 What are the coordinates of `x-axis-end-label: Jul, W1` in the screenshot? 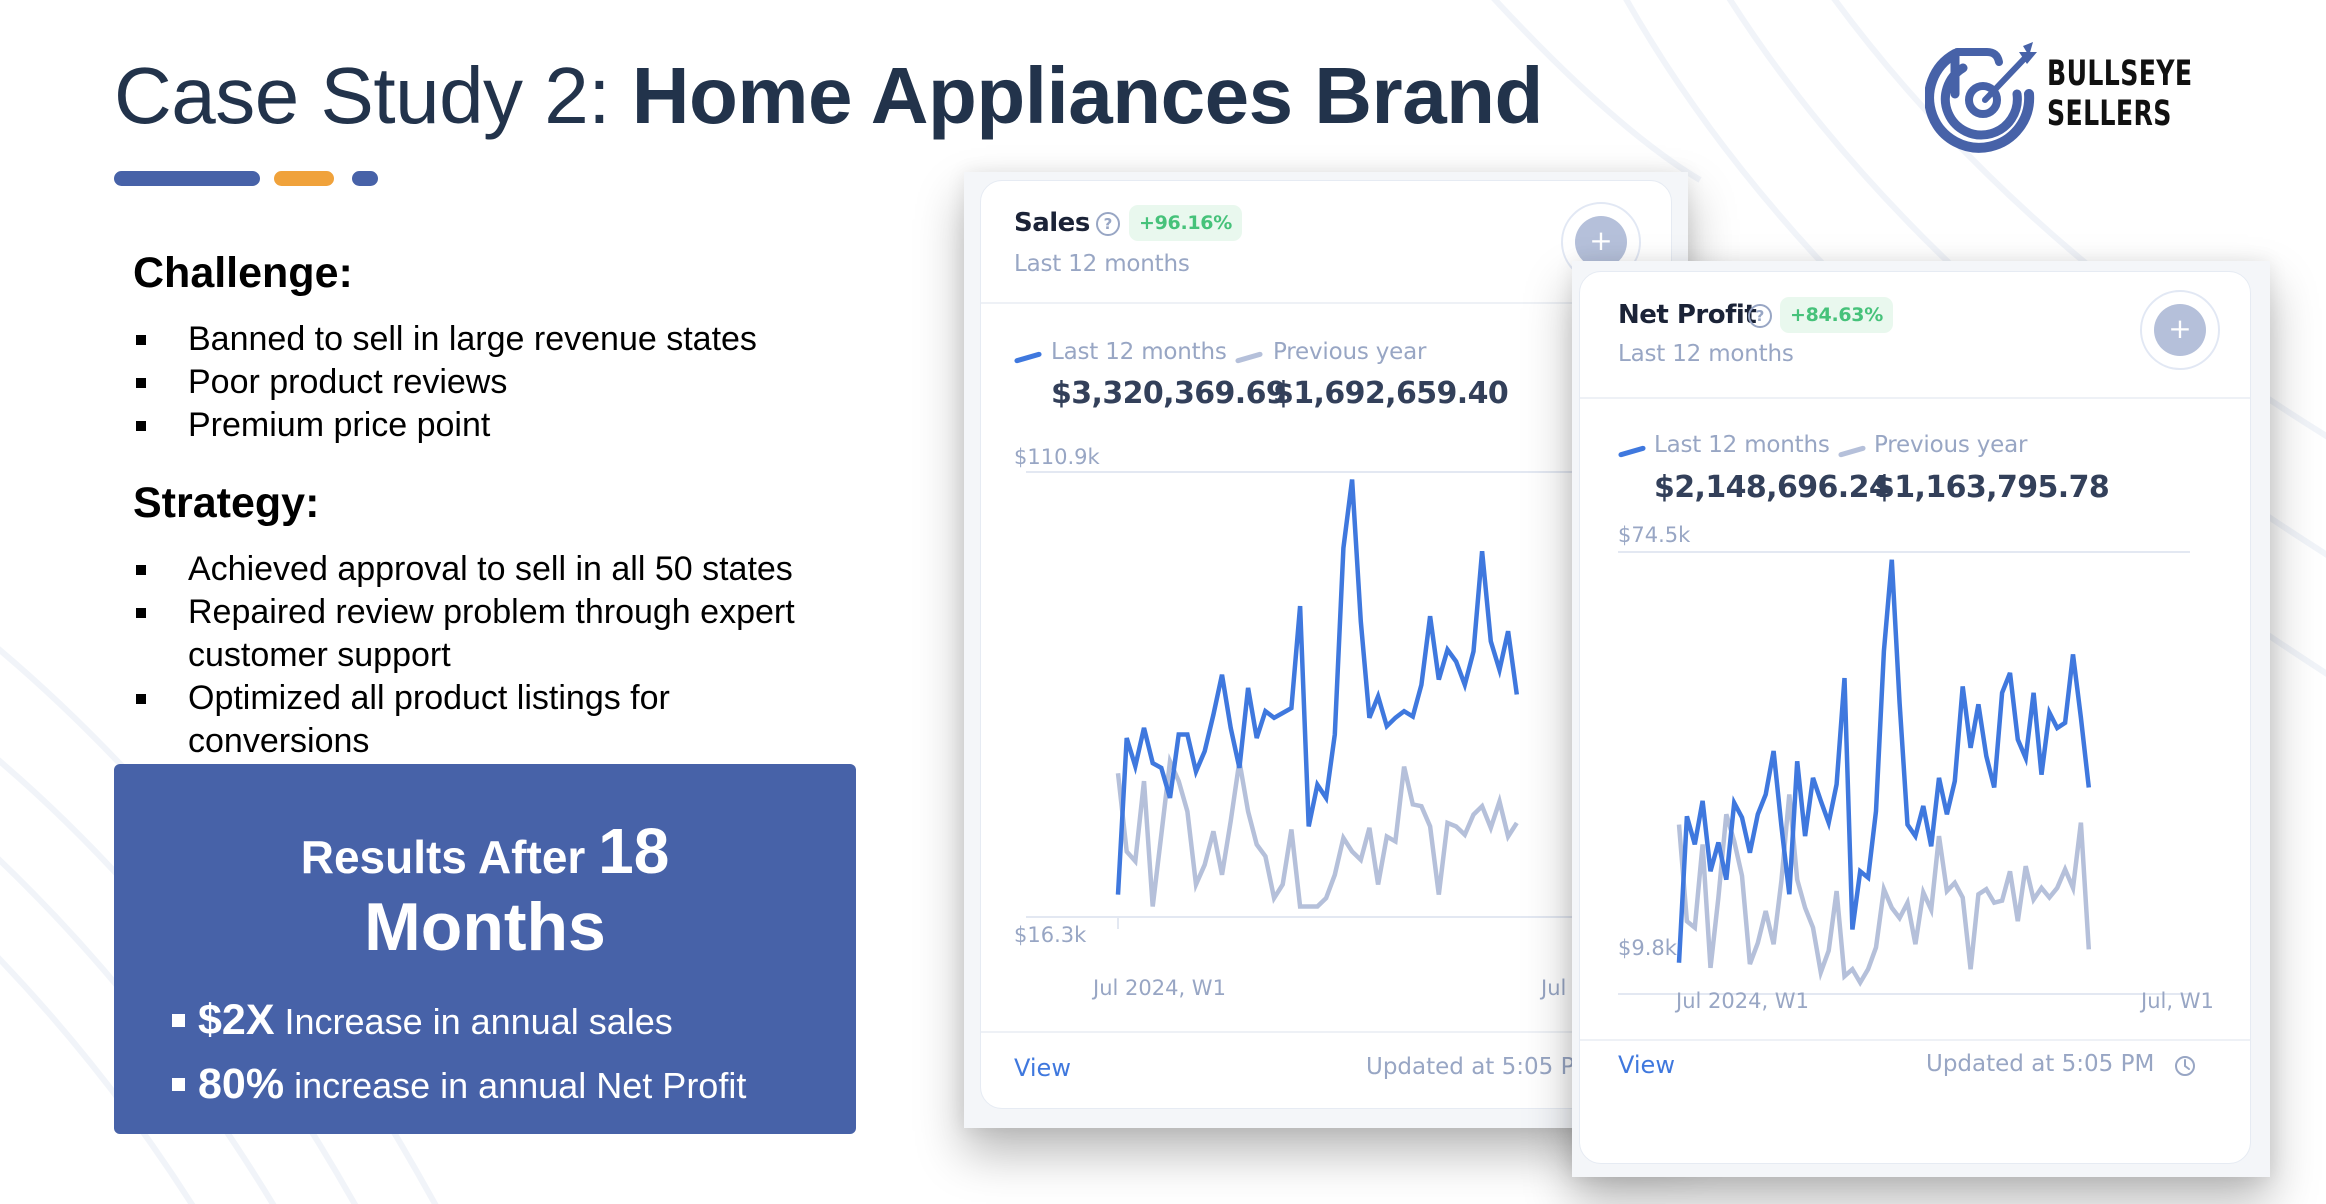 It's located at (2177, 1001).